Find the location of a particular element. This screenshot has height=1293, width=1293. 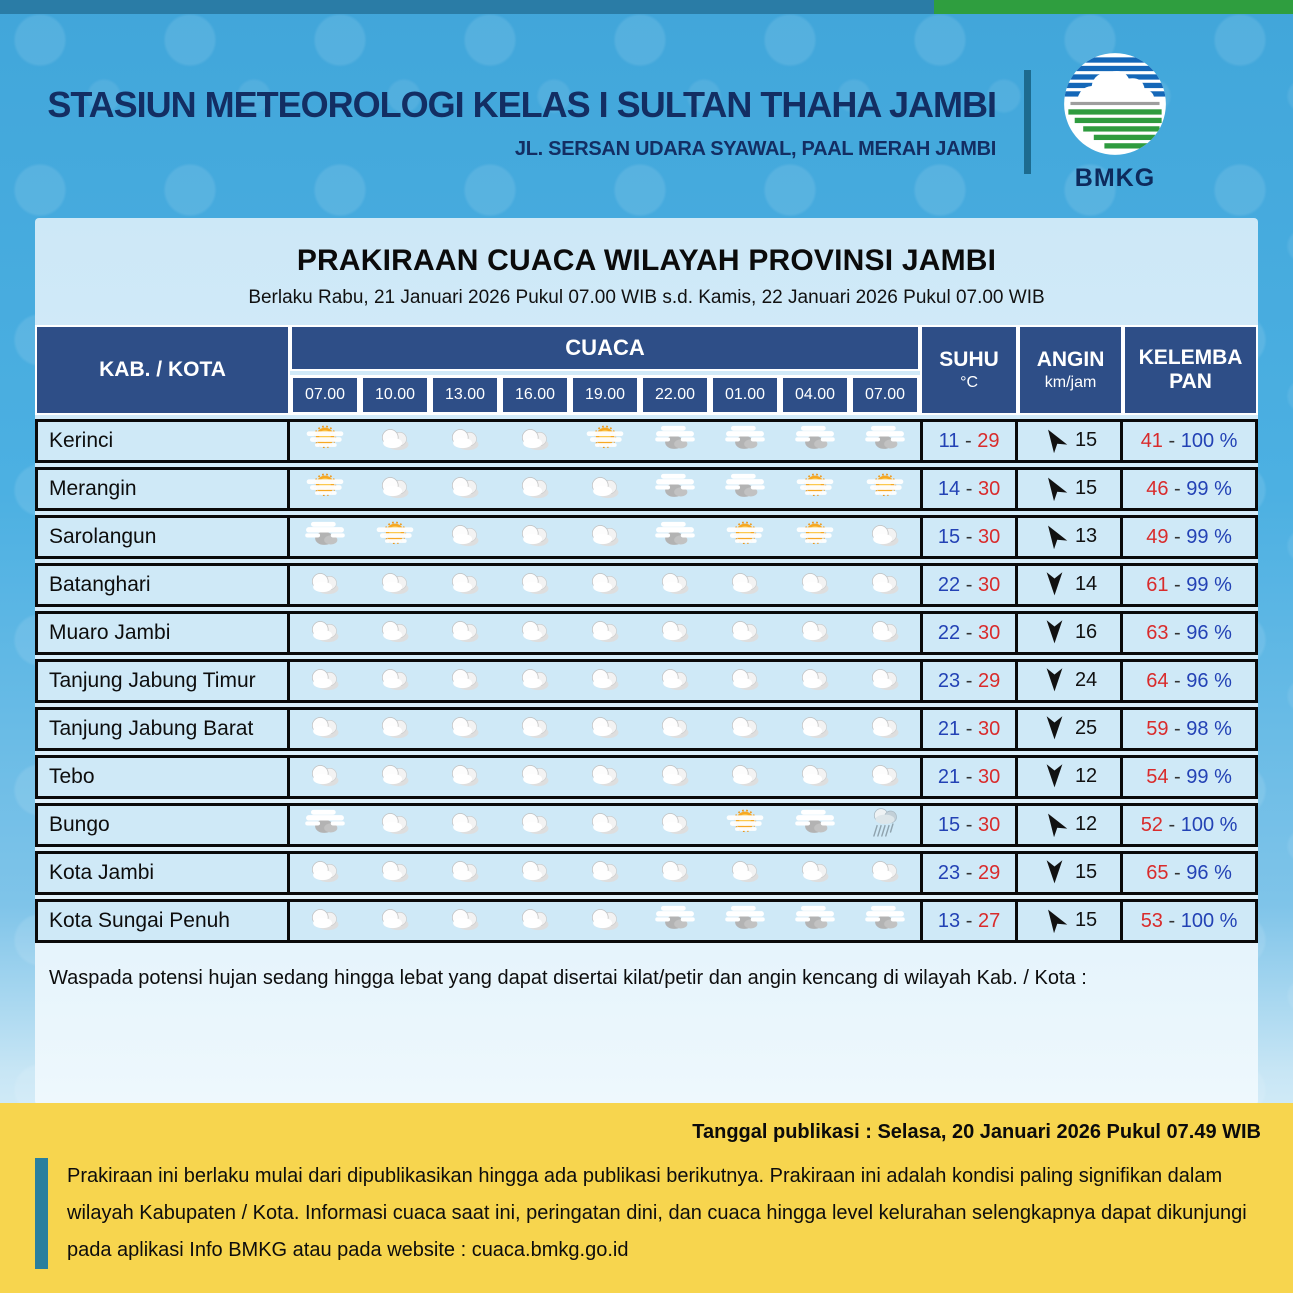

wind-direction-up-icon is located at coordinates (1054, 441).